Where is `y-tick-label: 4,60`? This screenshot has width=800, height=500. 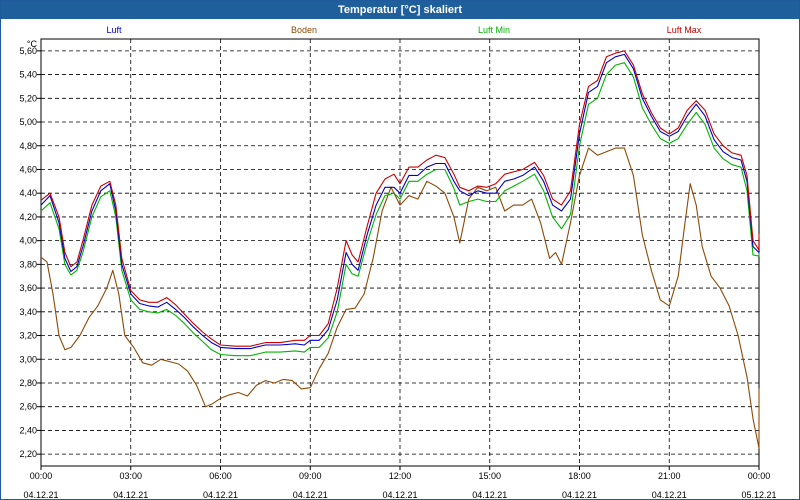
y-tick-label: 4,60 is located at coordinates (28, 169).